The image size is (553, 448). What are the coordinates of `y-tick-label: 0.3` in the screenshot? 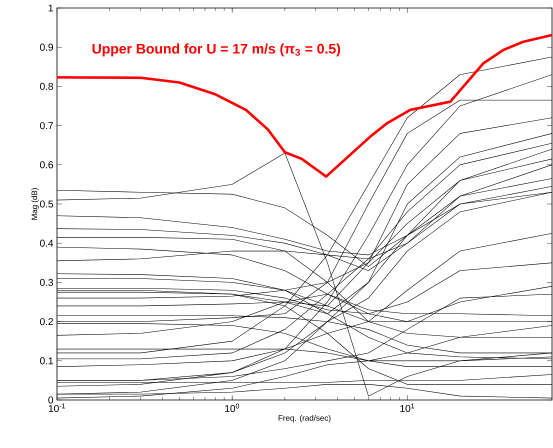 It's located at (47, 282).